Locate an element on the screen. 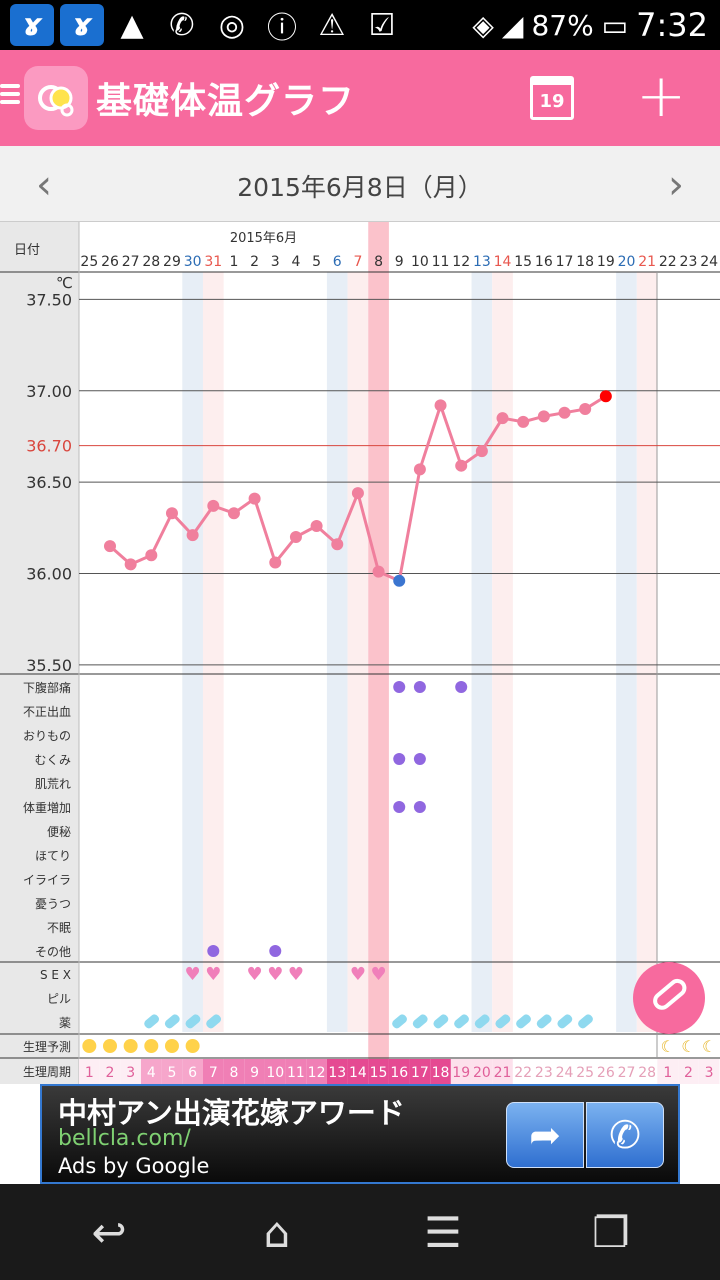 The height and width of the screenshot is (1280, 720). symptom-label: その他 is located at coordinates (53, 952).